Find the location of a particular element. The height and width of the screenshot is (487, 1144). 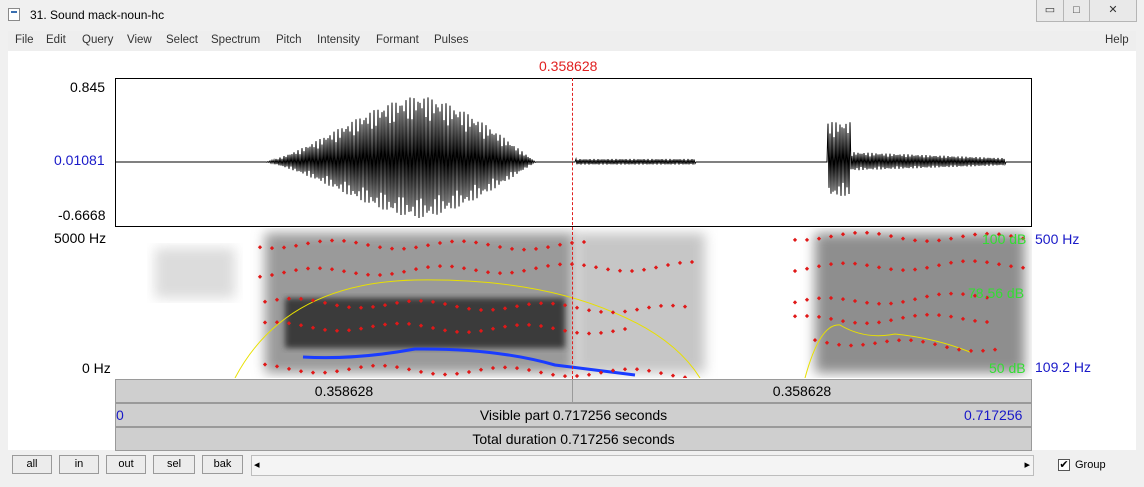

pitch-contour is located at coordinates (469, 362).